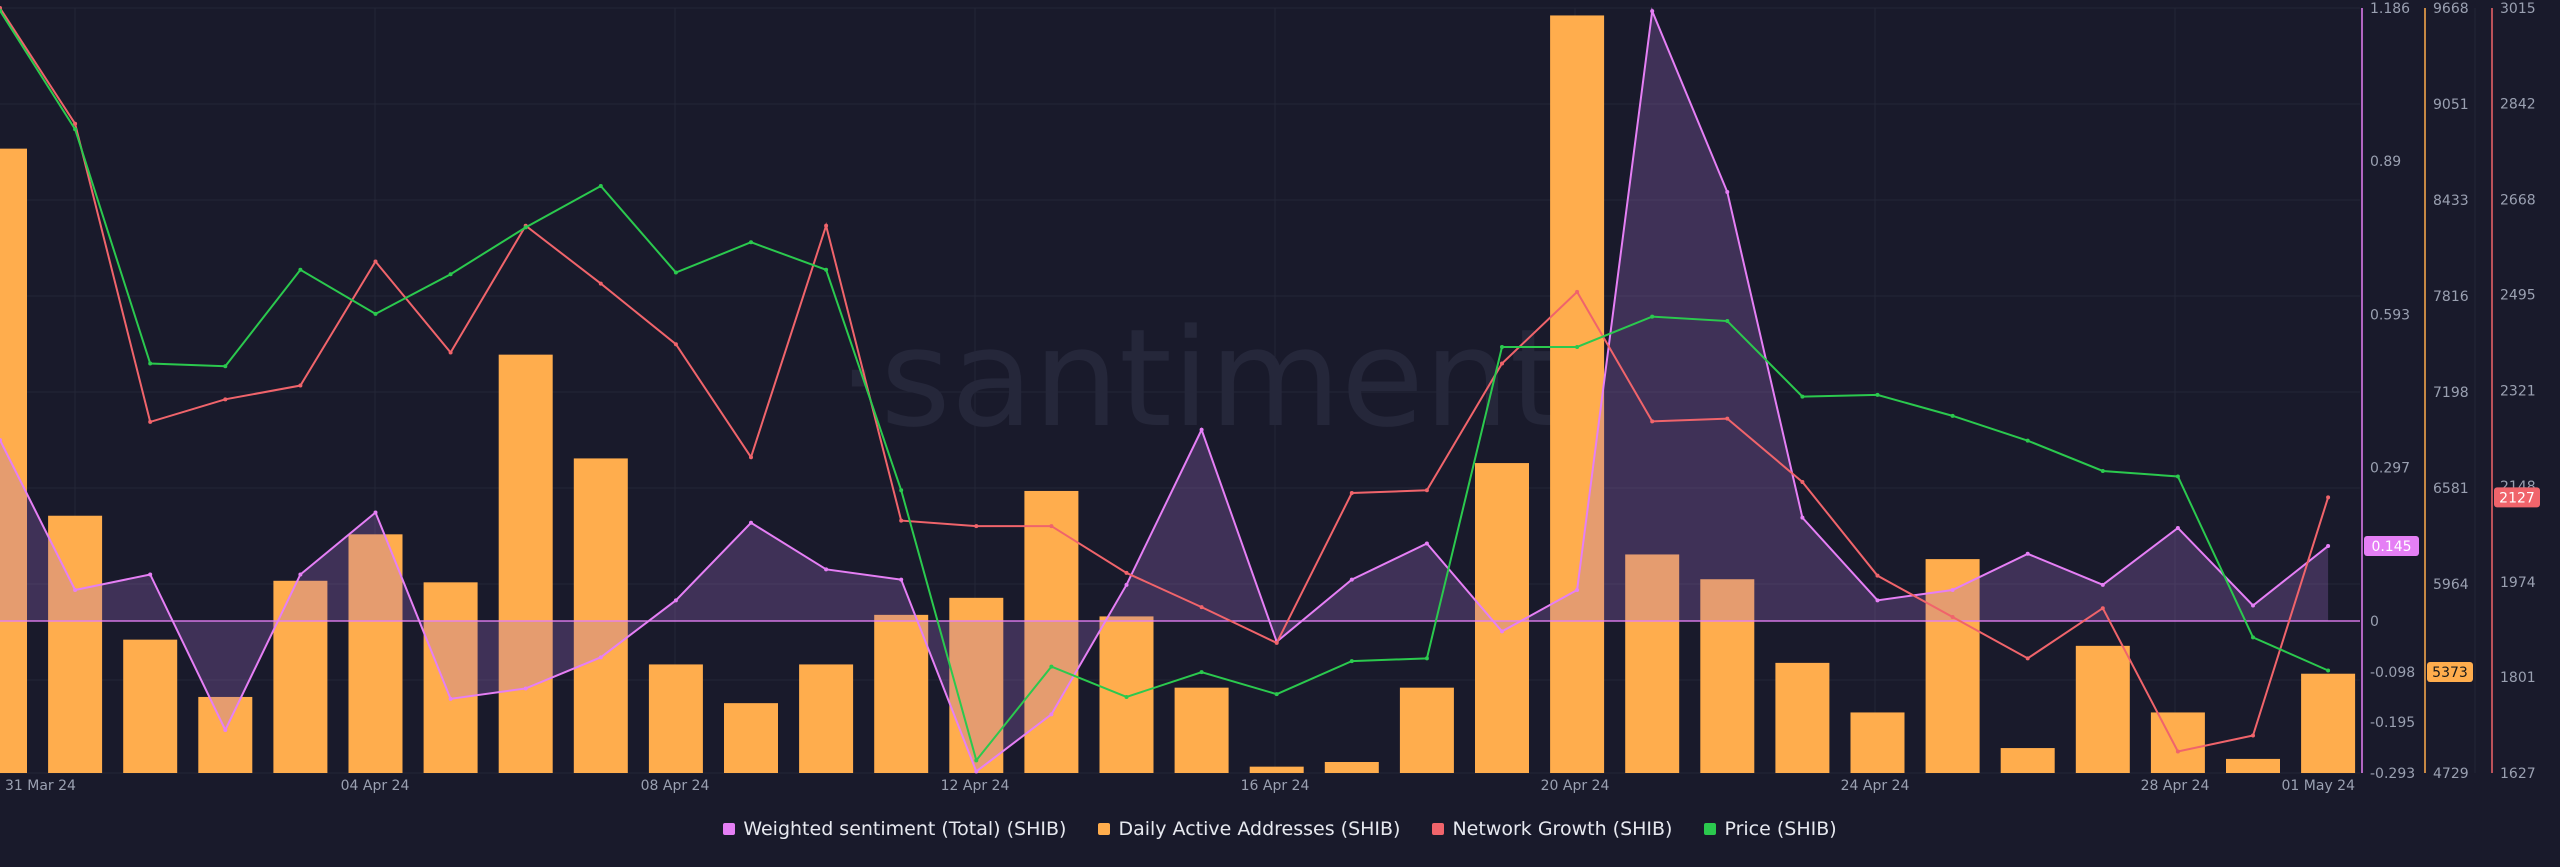 This screenshot has width=2560, height=867. I want to click on daa-tick-label-8: 4729, so click(2451, 774).